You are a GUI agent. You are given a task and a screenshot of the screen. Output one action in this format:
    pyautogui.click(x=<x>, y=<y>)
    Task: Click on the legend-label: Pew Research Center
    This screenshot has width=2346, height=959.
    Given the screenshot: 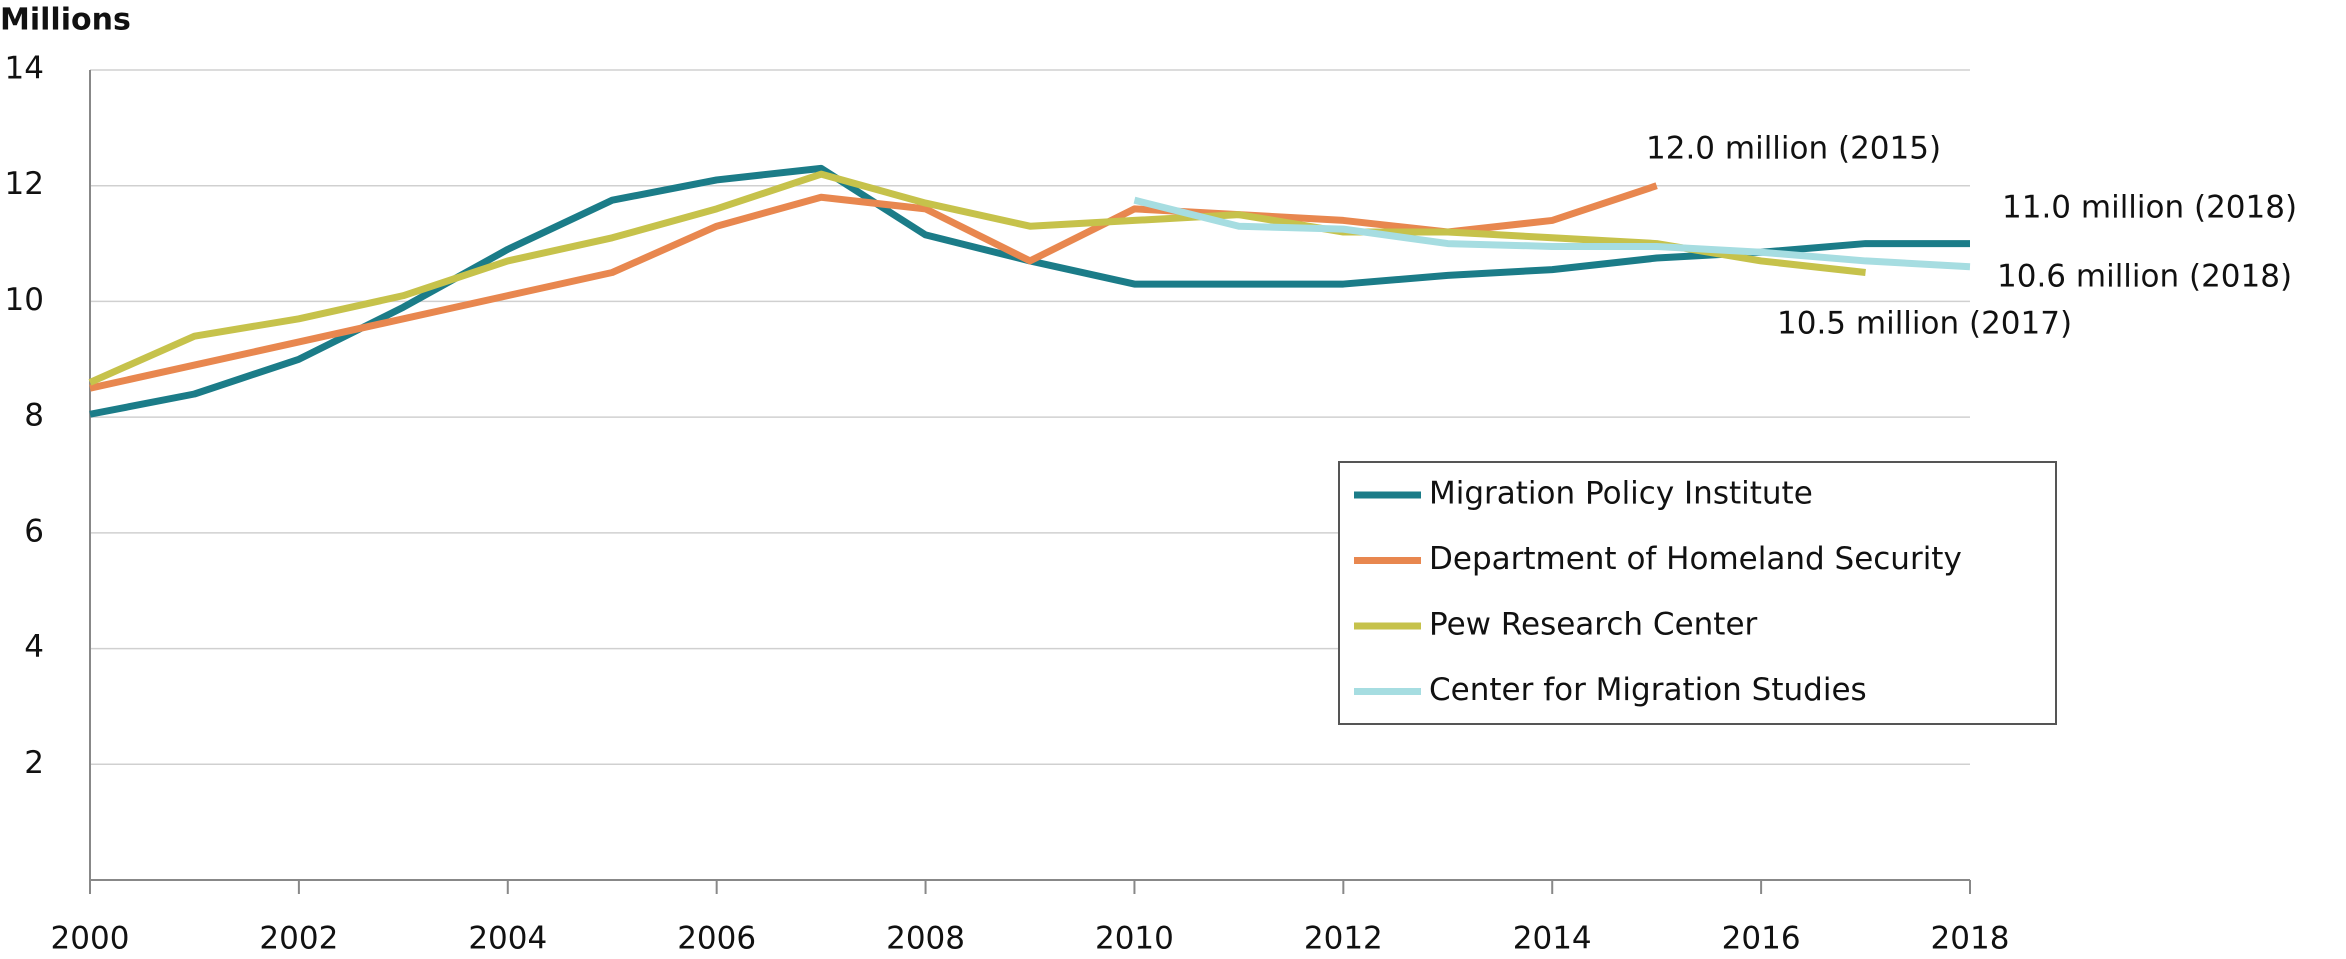 What is the action you would take?
    pyautogui.click(x=1593, y=625)
    